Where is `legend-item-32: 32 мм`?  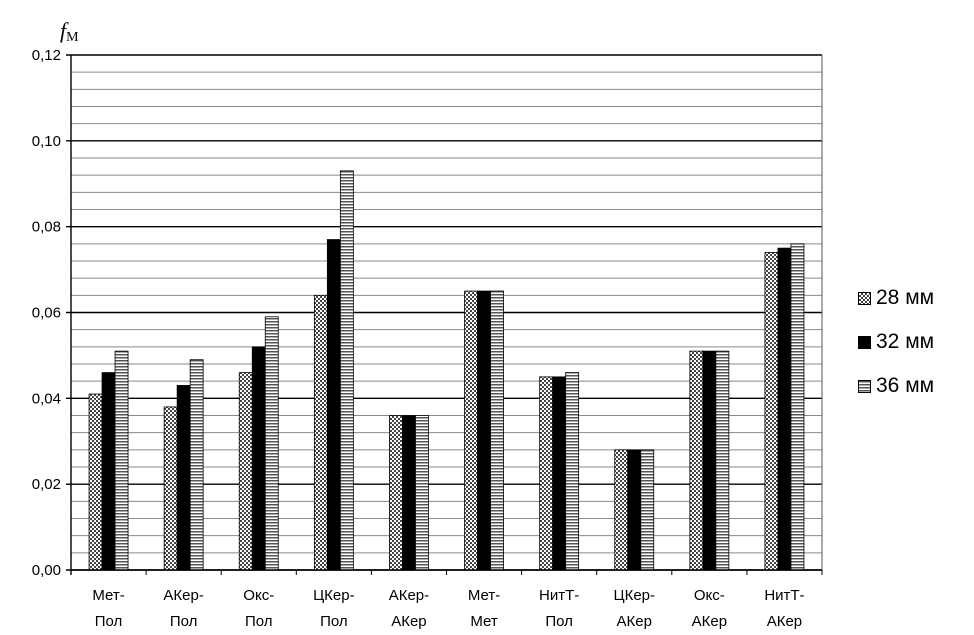
legend-item-32: 32 мм is located at coordinates (896, 342).